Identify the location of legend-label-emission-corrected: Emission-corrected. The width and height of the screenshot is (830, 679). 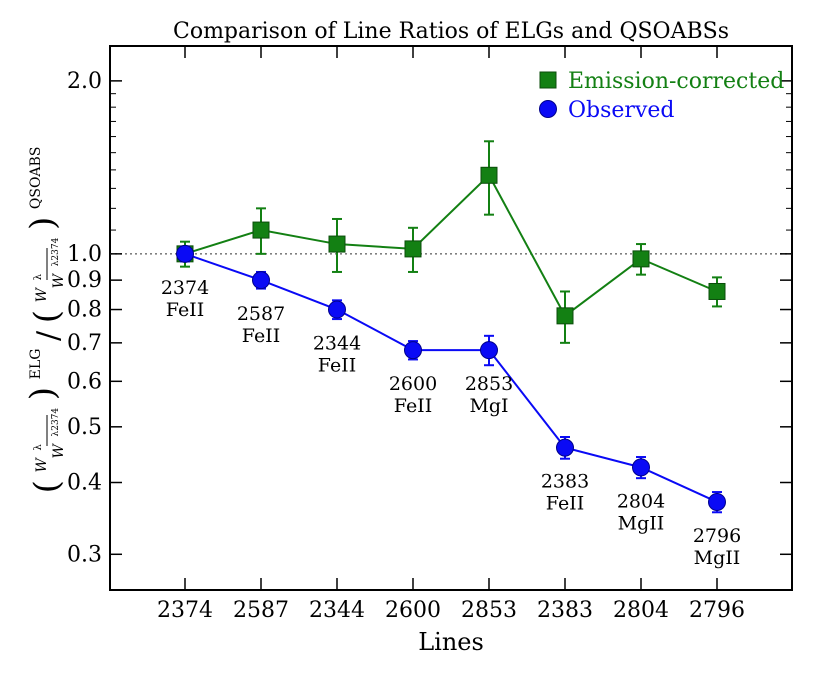
(676, 81).